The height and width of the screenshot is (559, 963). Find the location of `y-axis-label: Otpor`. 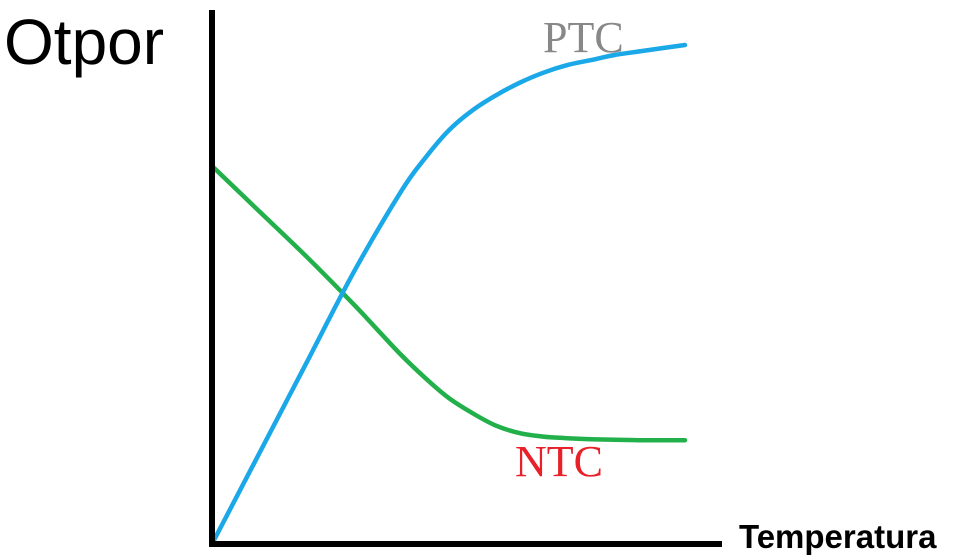

y-axis-label: Otpor is located at coordinates (84, 42).